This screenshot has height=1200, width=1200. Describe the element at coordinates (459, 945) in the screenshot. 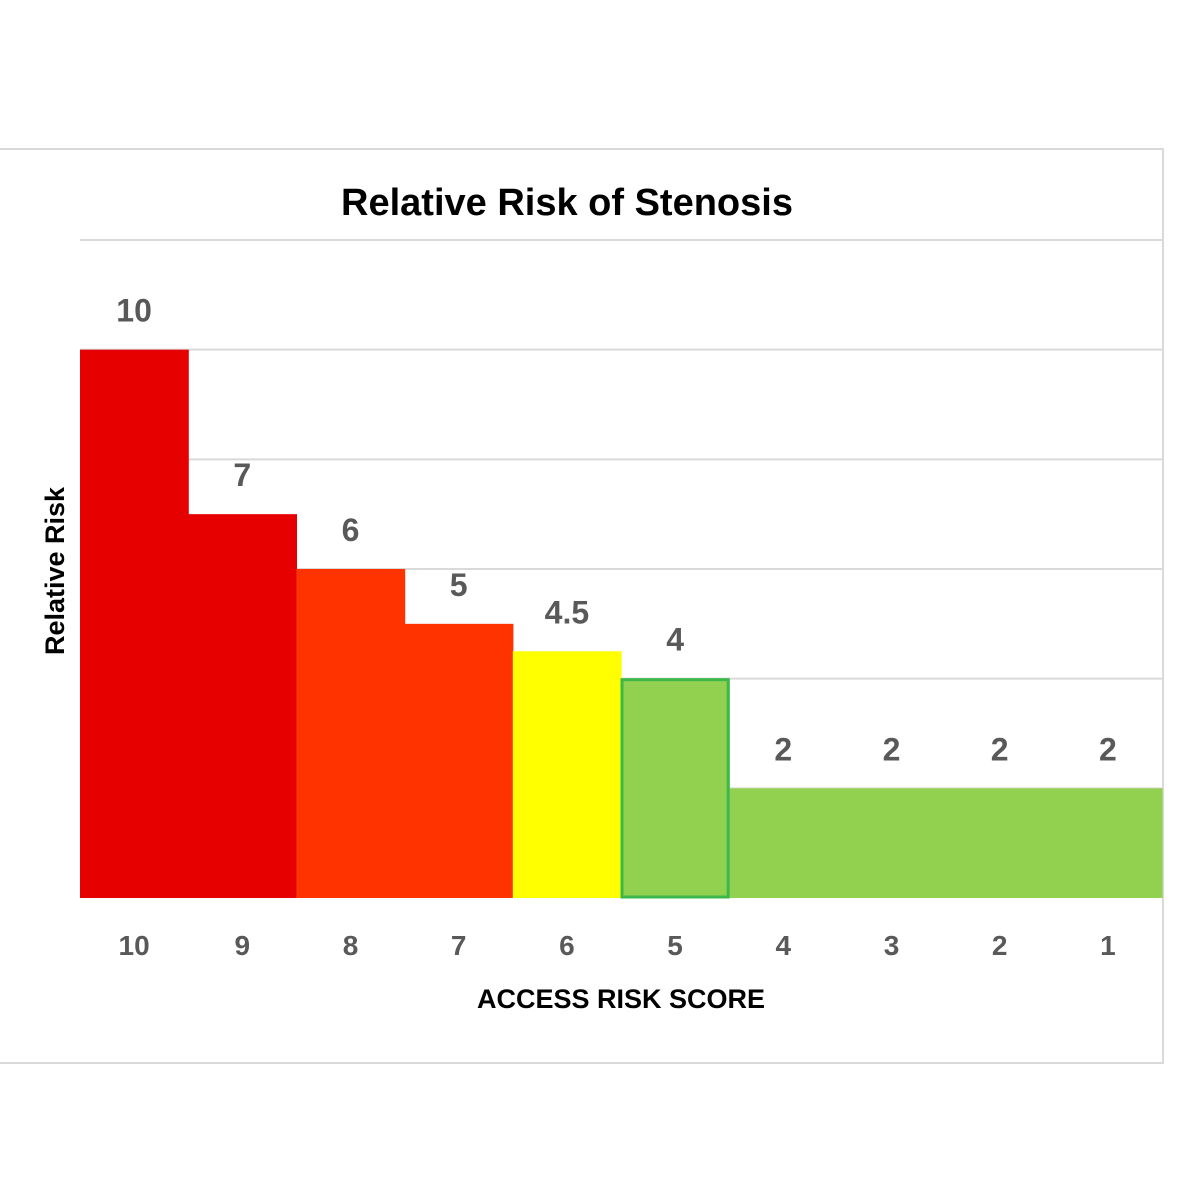

I see `x-tick-label: 7` at that location.